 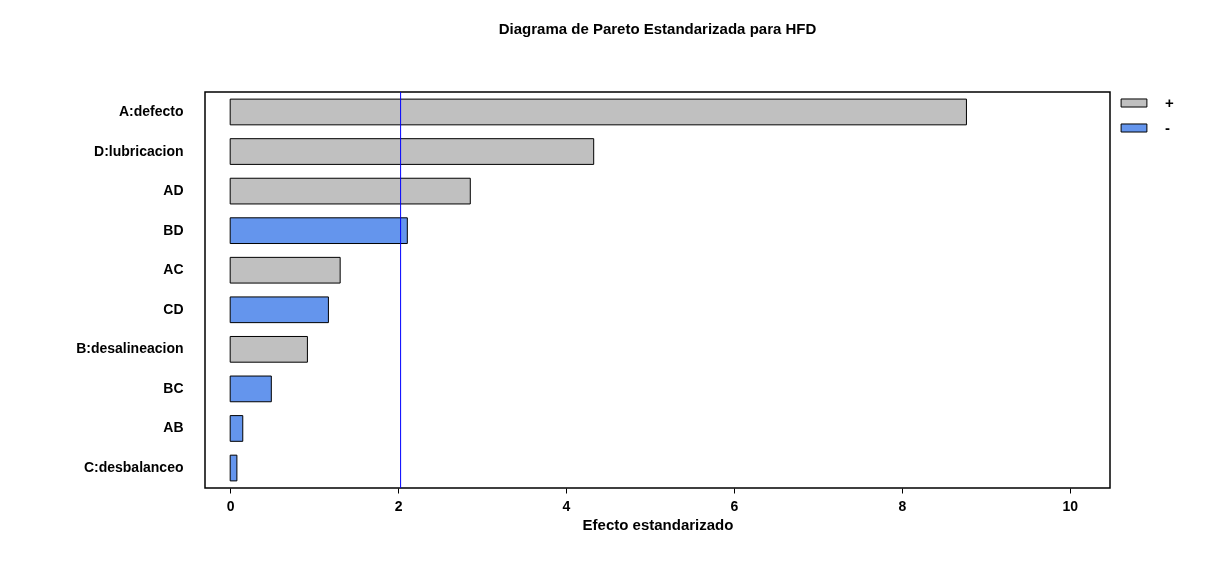 What do you see at coordinates (1070, 505) in the screenshot?
I see `x-tick-label: 10` at bounding box center [1070, 505].